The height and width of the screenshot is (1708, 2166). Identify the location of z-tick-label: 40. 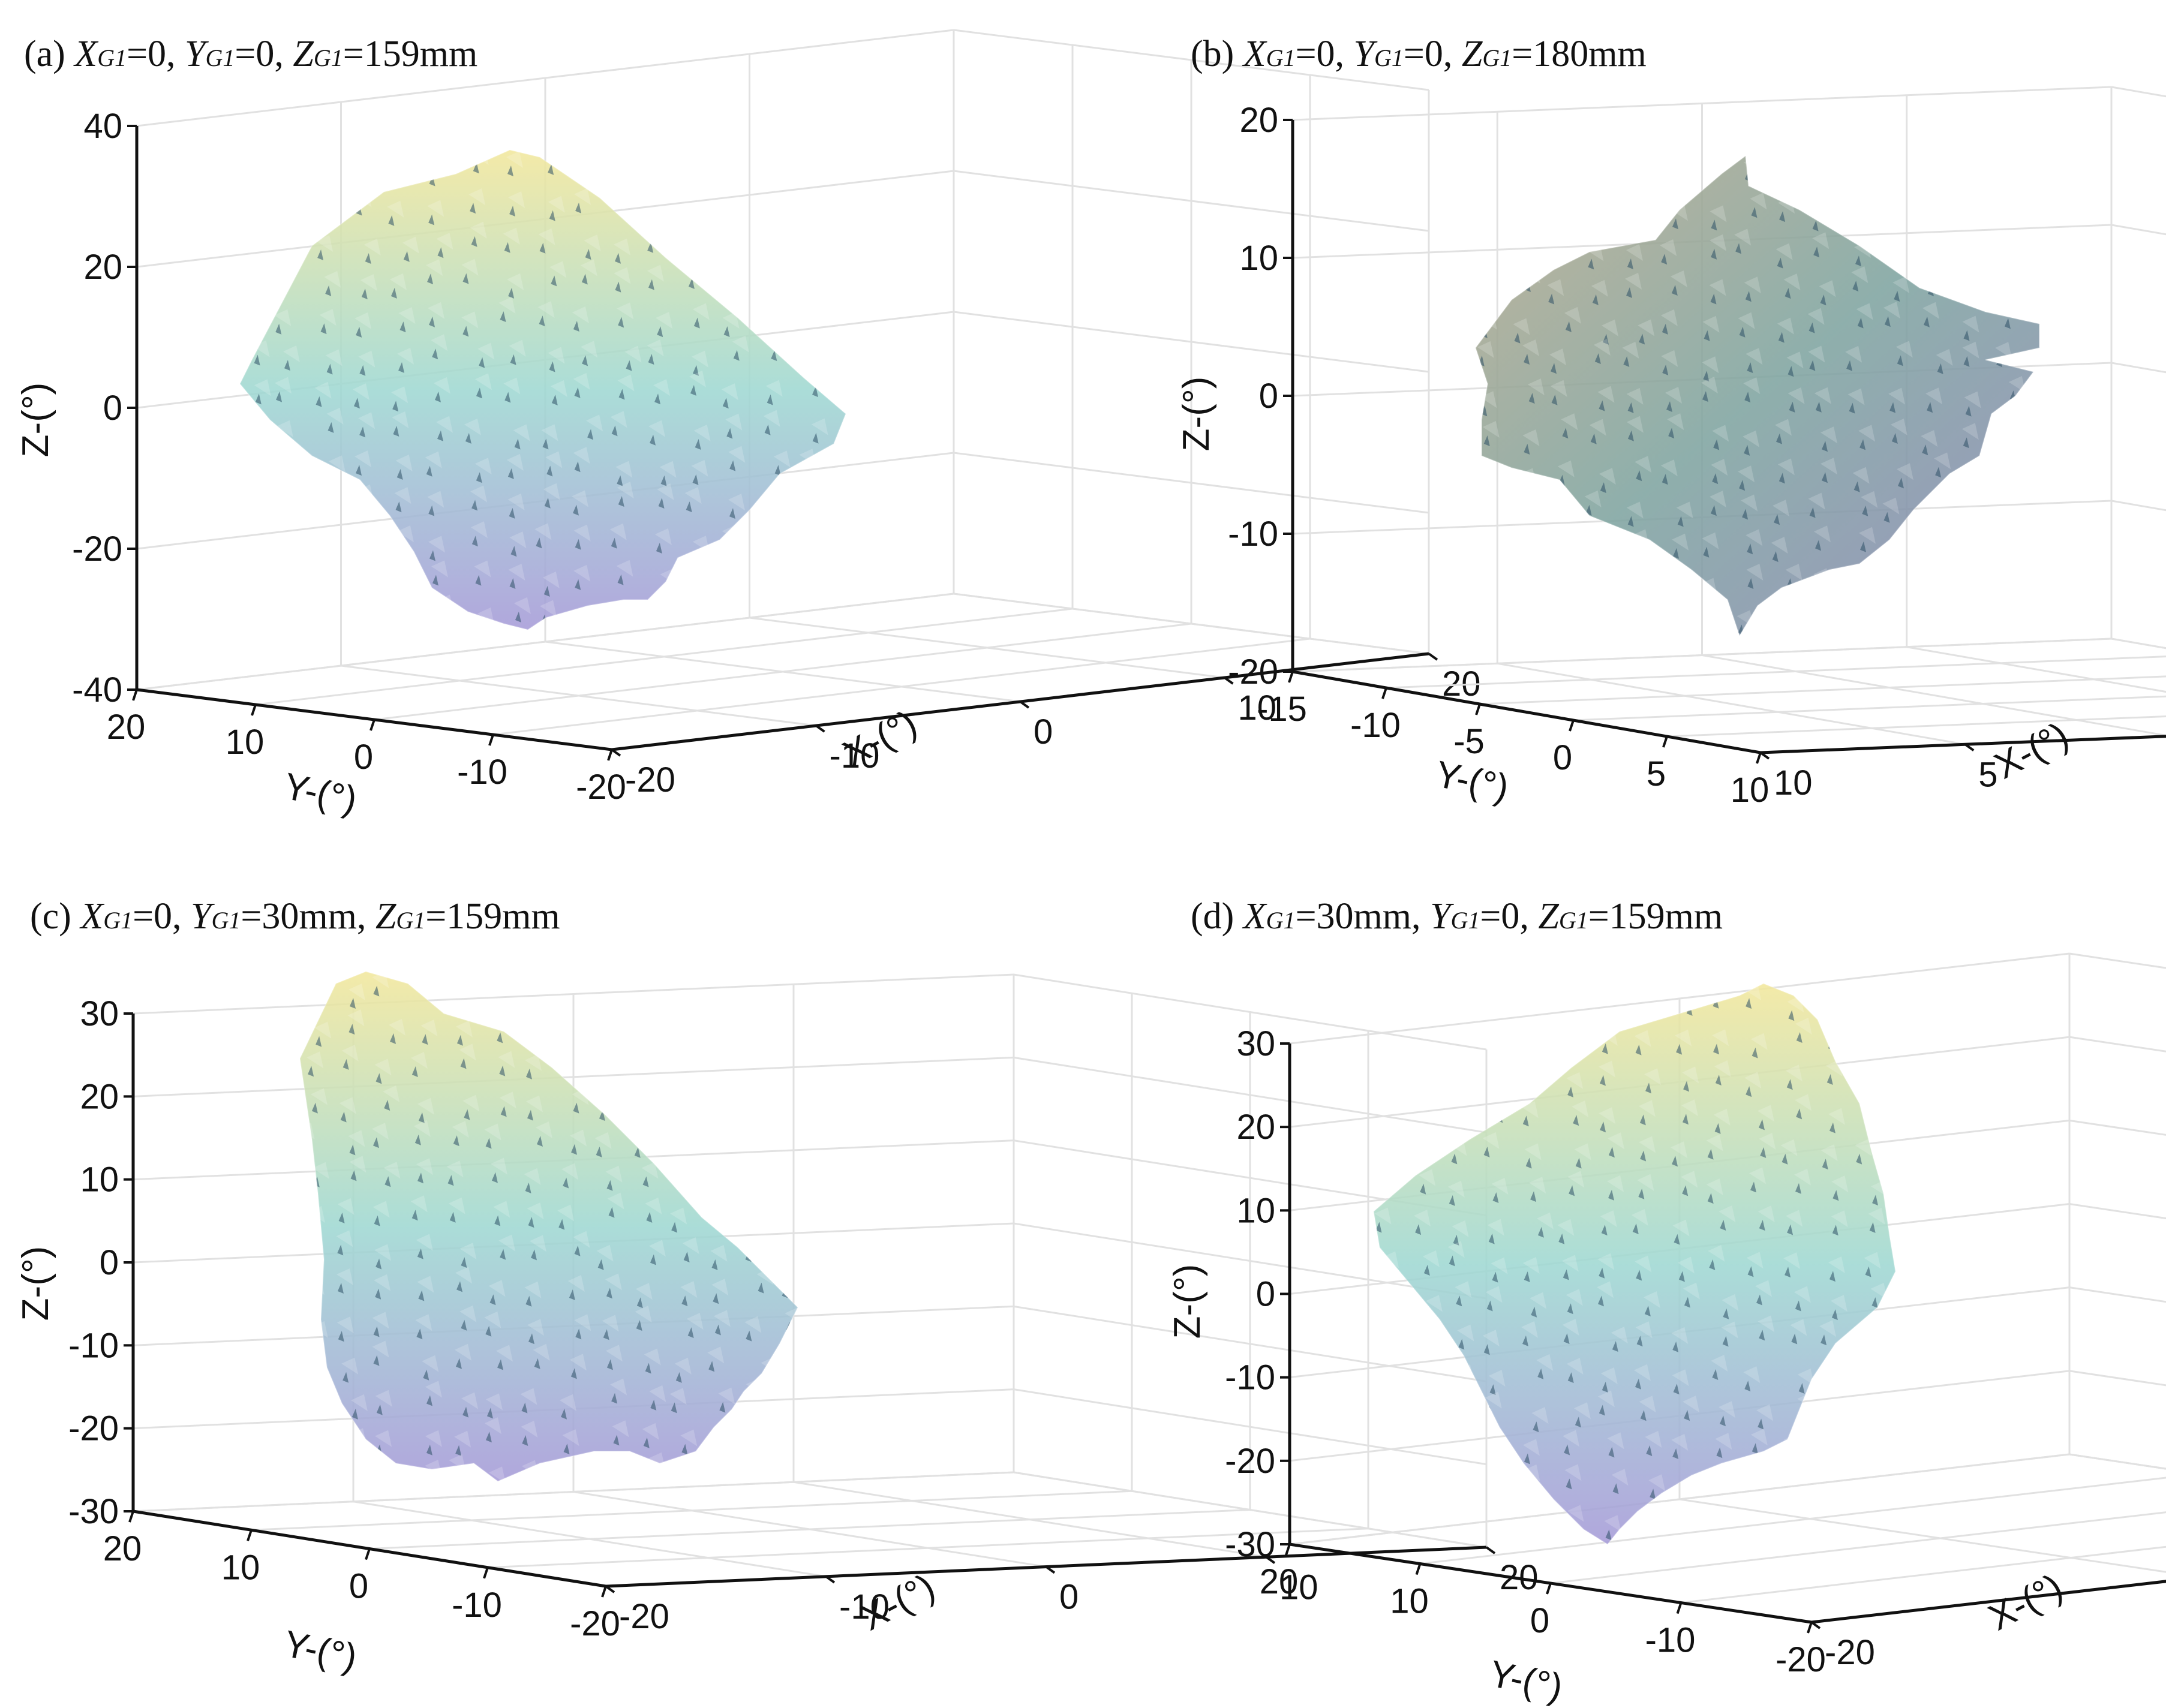
(102, 126).